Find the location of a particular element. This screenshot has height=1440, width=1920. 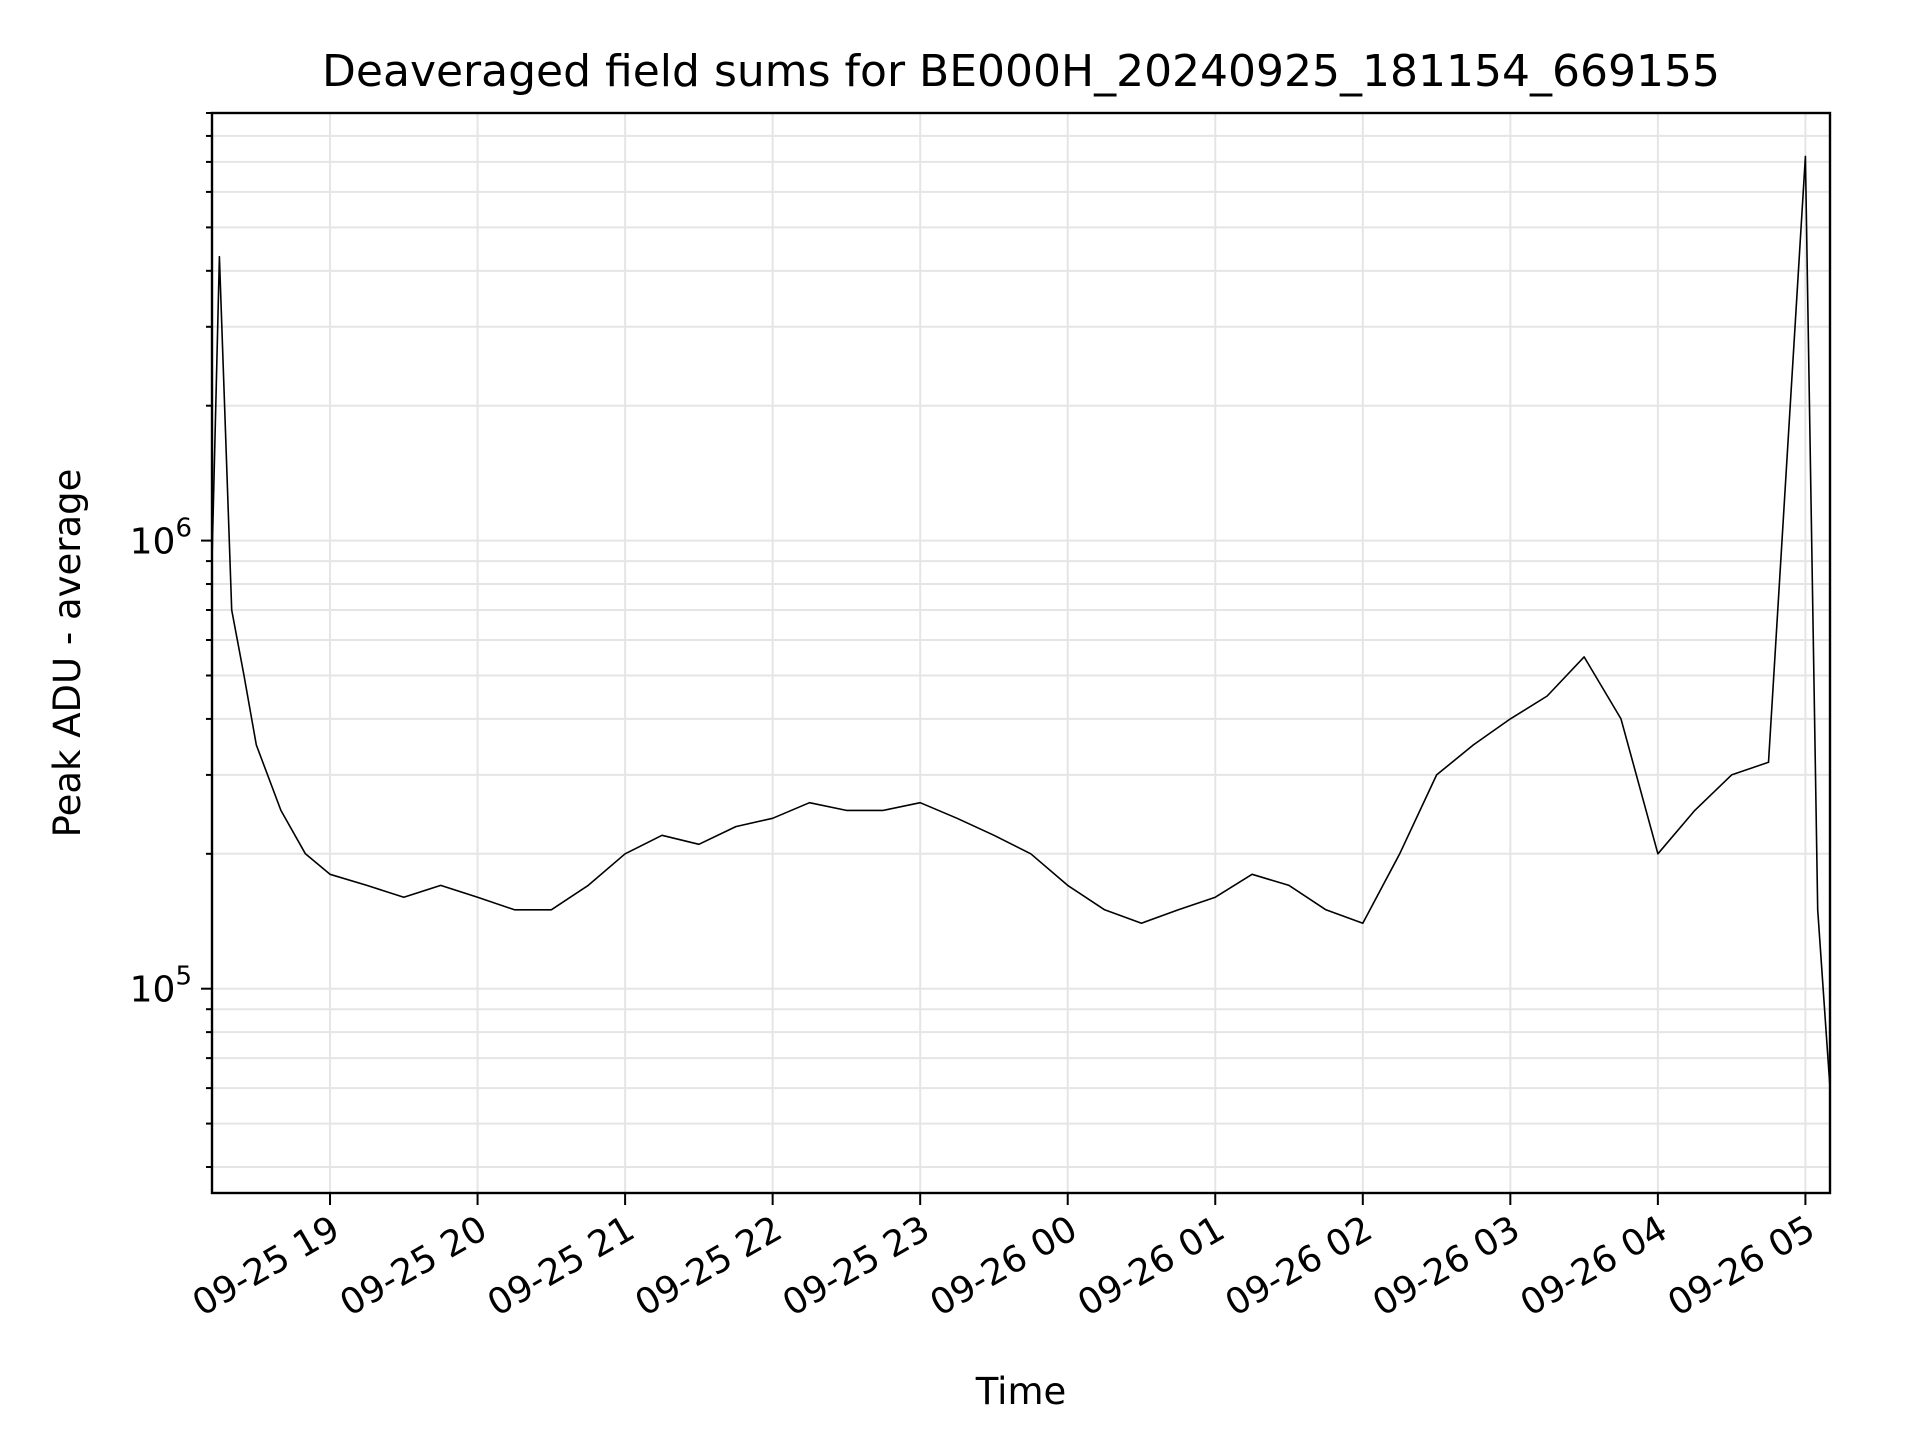

y-tick-label: 10⁶ is located at coordinates (161, 538).